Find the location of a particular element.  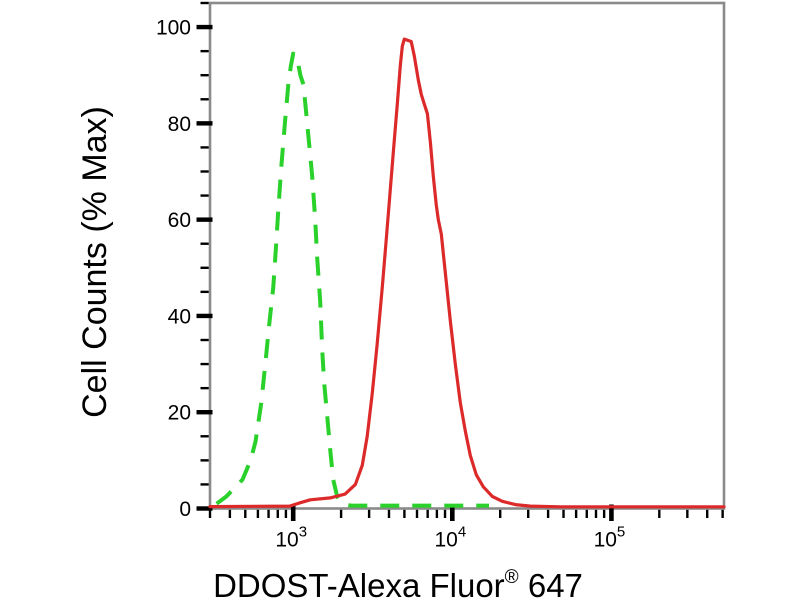

y-axis-title: Cell Counts (% Max) is located at coordinates (95, 262).